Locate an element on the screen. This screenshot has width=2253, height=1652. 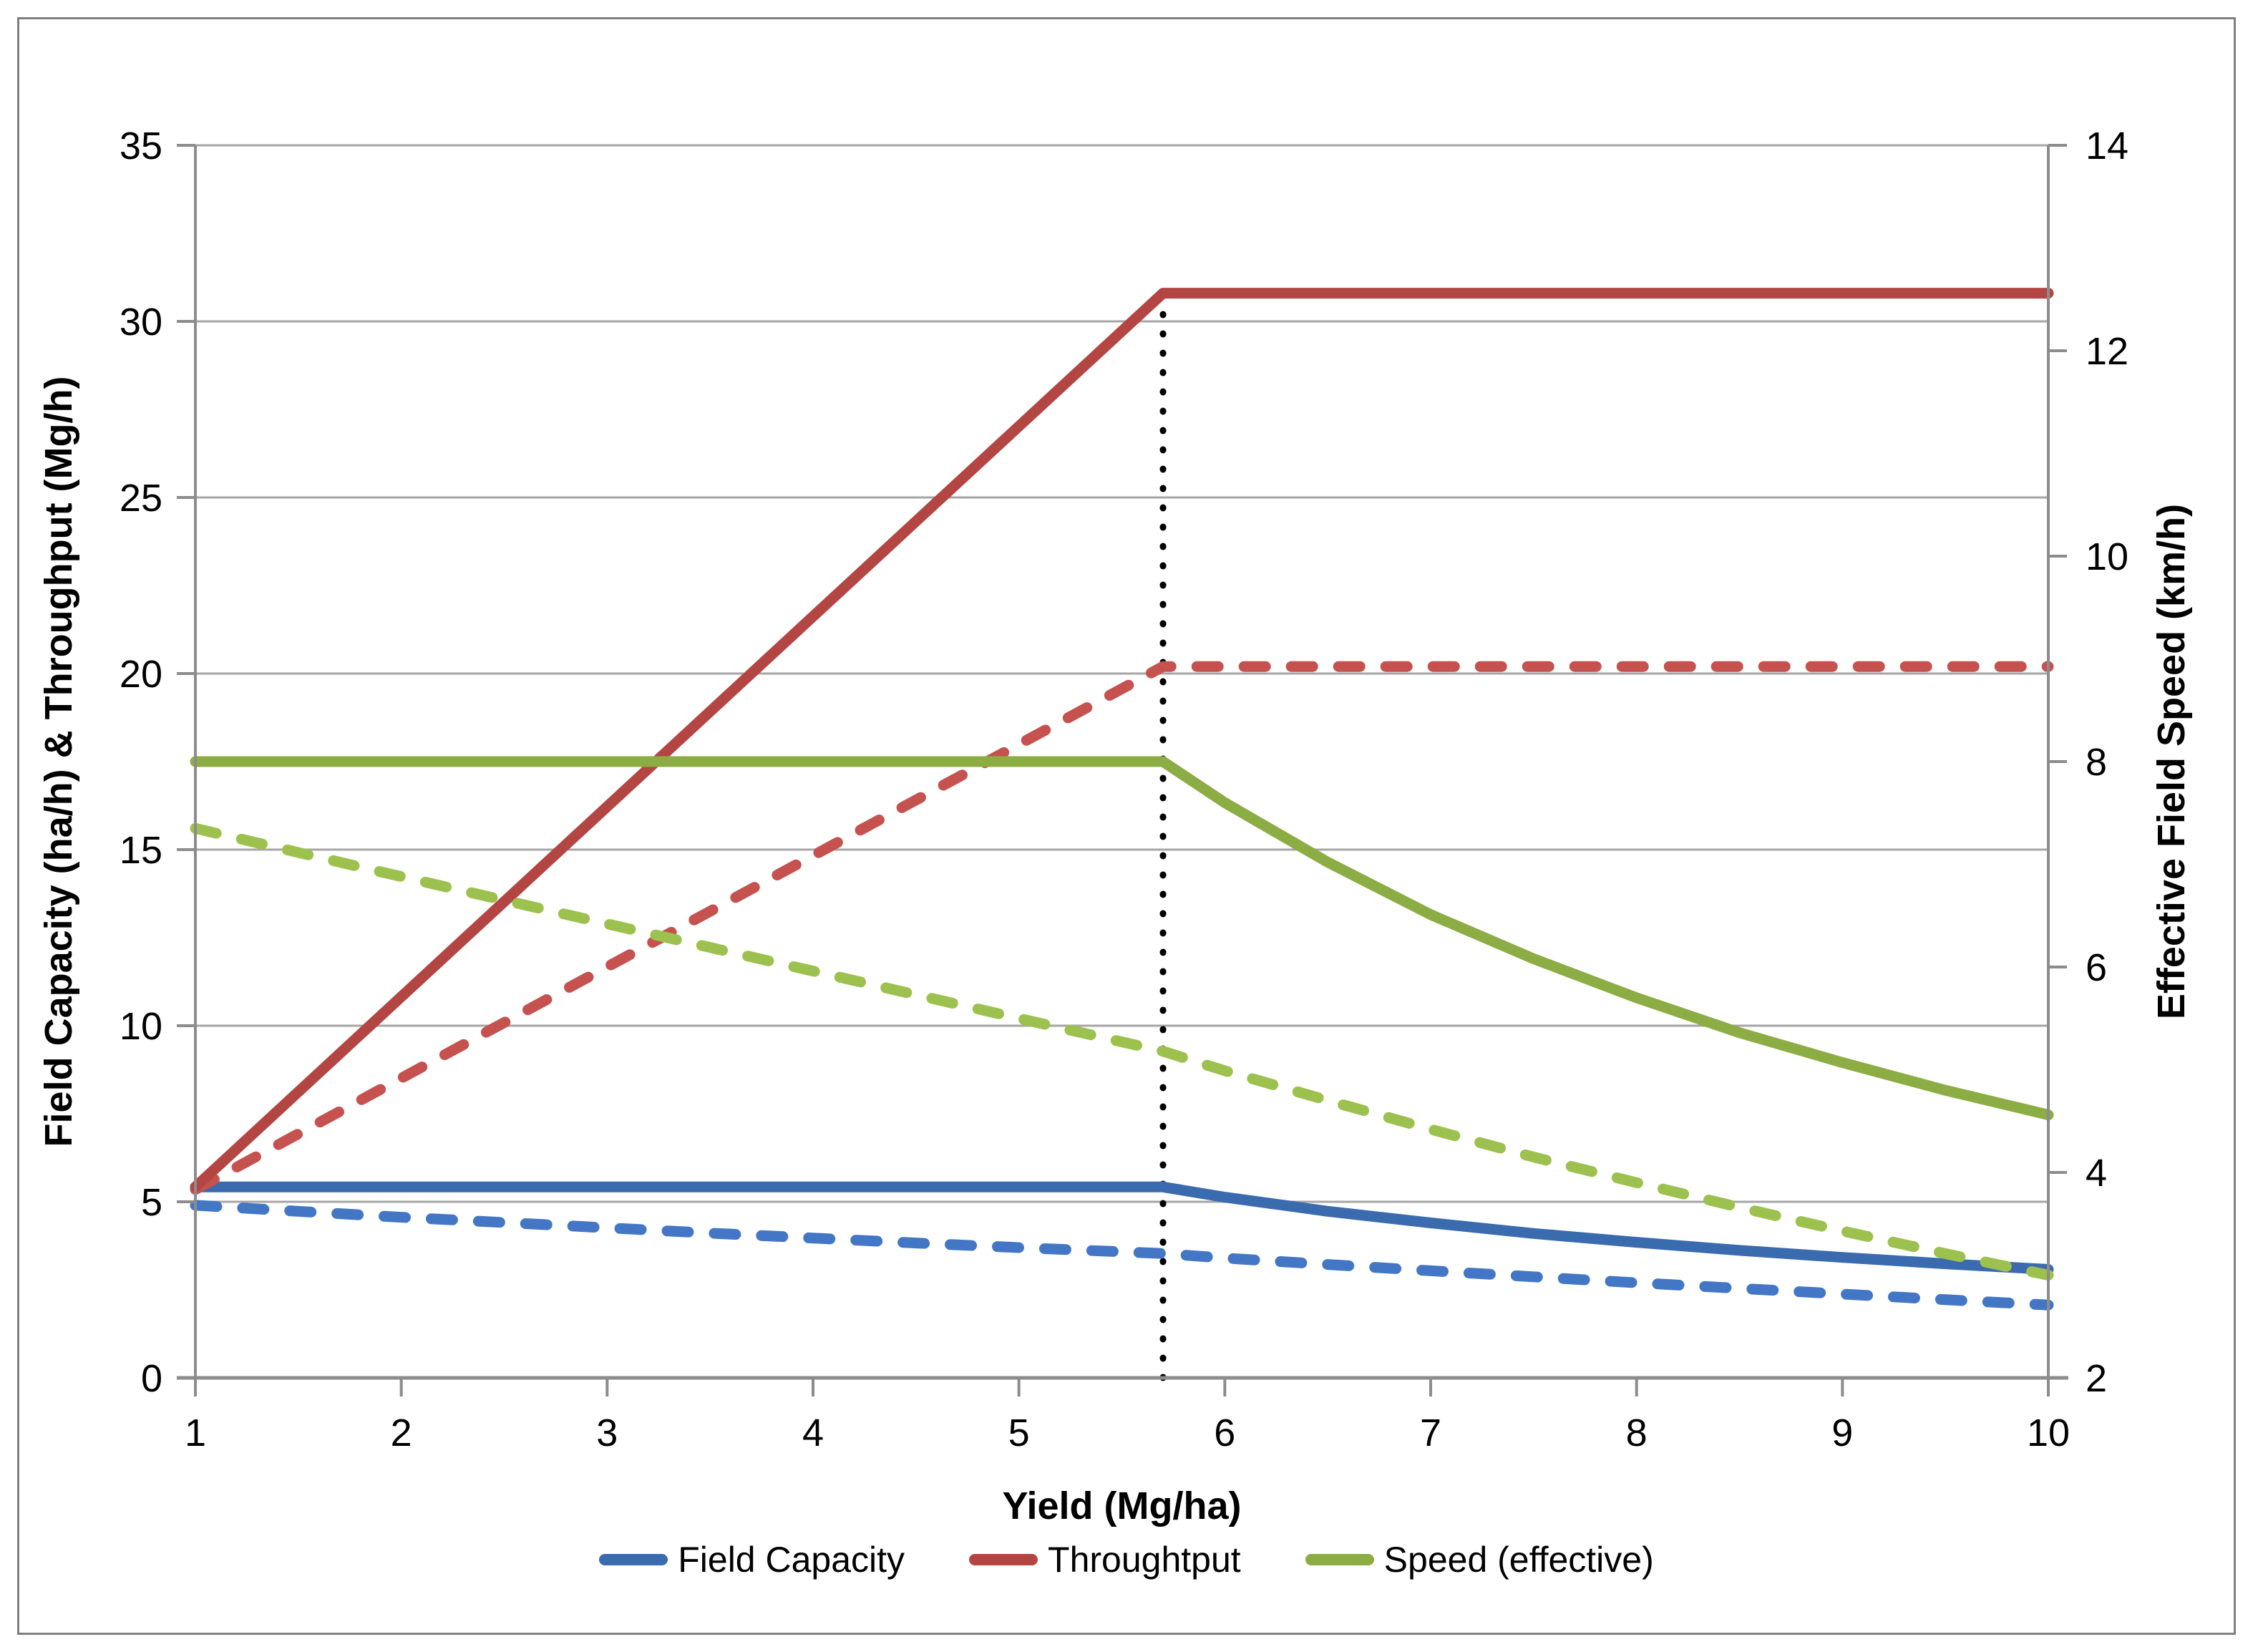
x-tick-label: 4 is located at coordinates (813, 1433).